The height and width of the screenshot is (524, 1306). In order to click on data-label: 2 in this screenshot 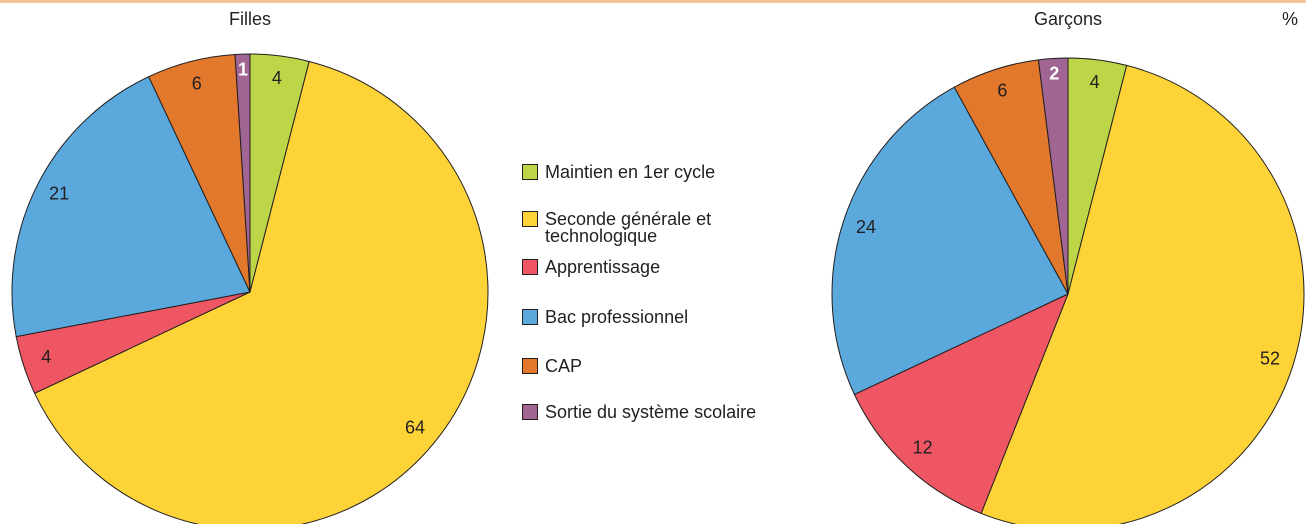, I will do `click(1054, 74)`.